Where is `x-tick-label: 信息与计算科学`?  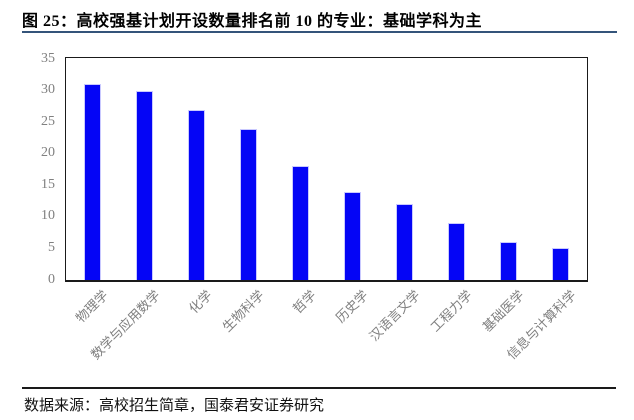
x-tick-label: 信息与计算科学 is located at coordinates (542, 325).